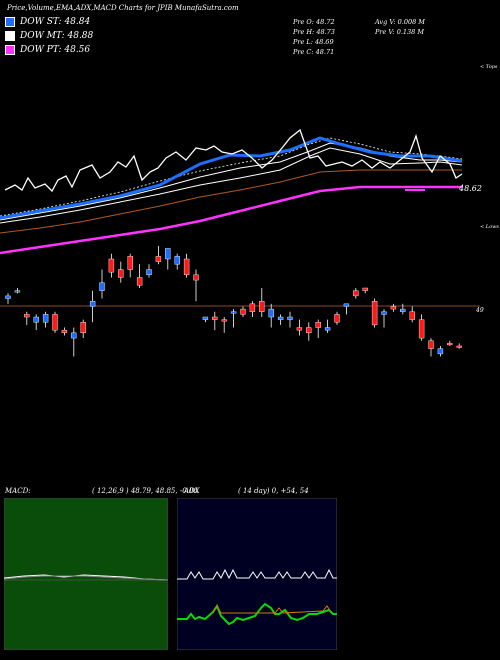 The image size is (500, 660). Describe the element at coordinates (18, 491) in the screenshot. I see `macd-label: MACD:` at that location.